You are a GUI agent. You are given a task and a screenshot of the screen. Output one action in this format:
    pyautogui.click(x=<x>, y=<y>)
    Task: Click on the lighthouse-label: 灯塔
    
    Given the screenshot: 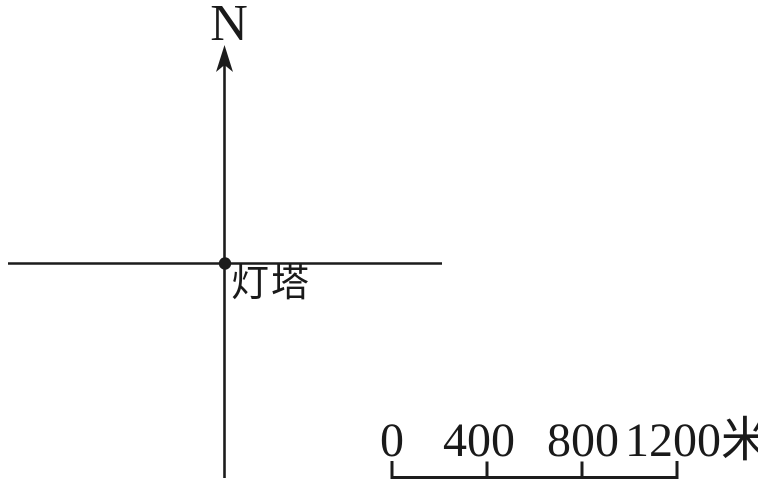 What is the action you would take?
    pyautogui.click(x=271, y=284)
    